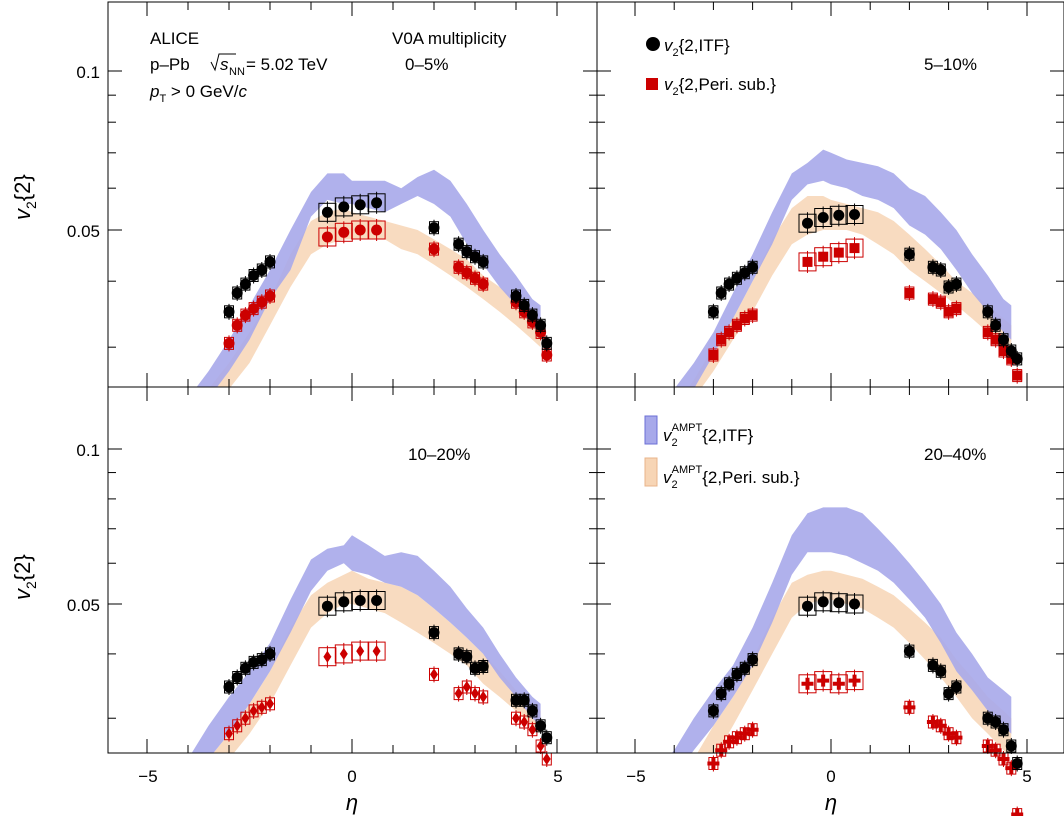 The height and width of the screenshot is (816, 1064). What do you see at coordinates (174, 38) in the screenshot?
I see `experiment-label: ALICE` at bounding box center [174, 38].